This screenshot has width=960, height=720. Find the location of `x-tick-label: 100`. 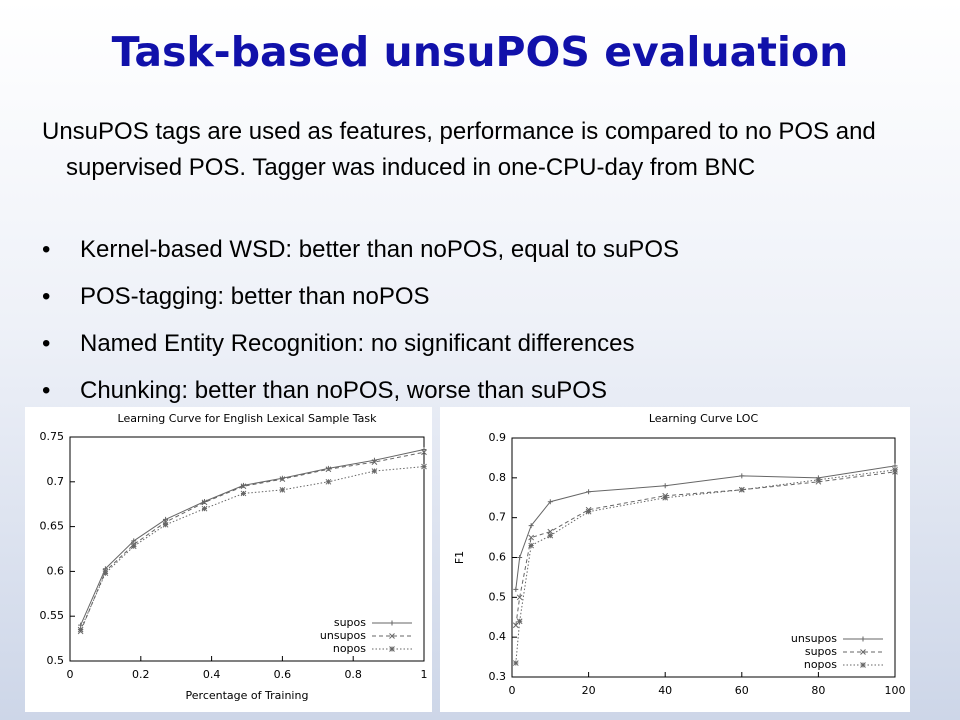

x-tick-label: 100 is located at coordinates (895, 690).